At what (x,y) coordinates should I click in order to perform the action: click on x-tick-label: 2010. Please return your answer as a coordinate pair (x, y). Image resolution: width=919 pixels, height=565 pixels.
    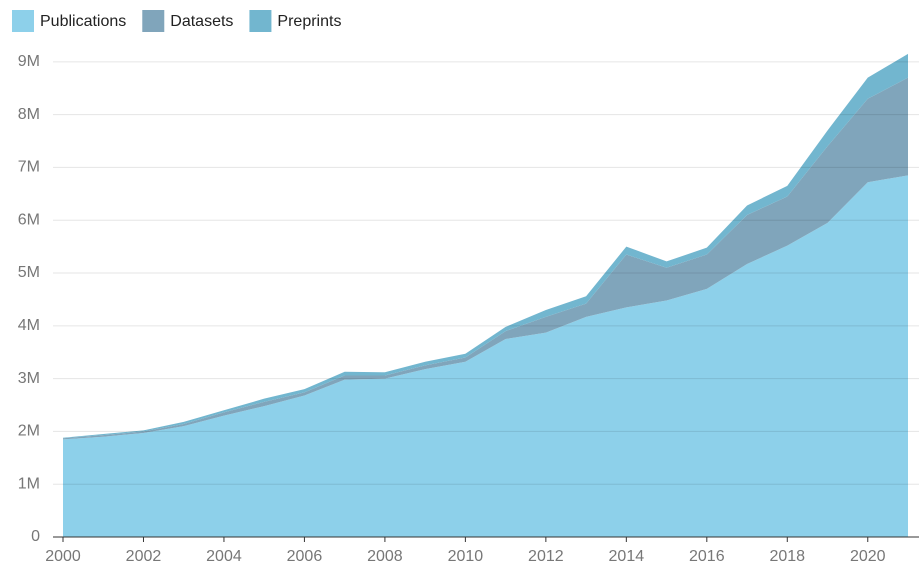
    Looking at the image, I should click on (466, 556).